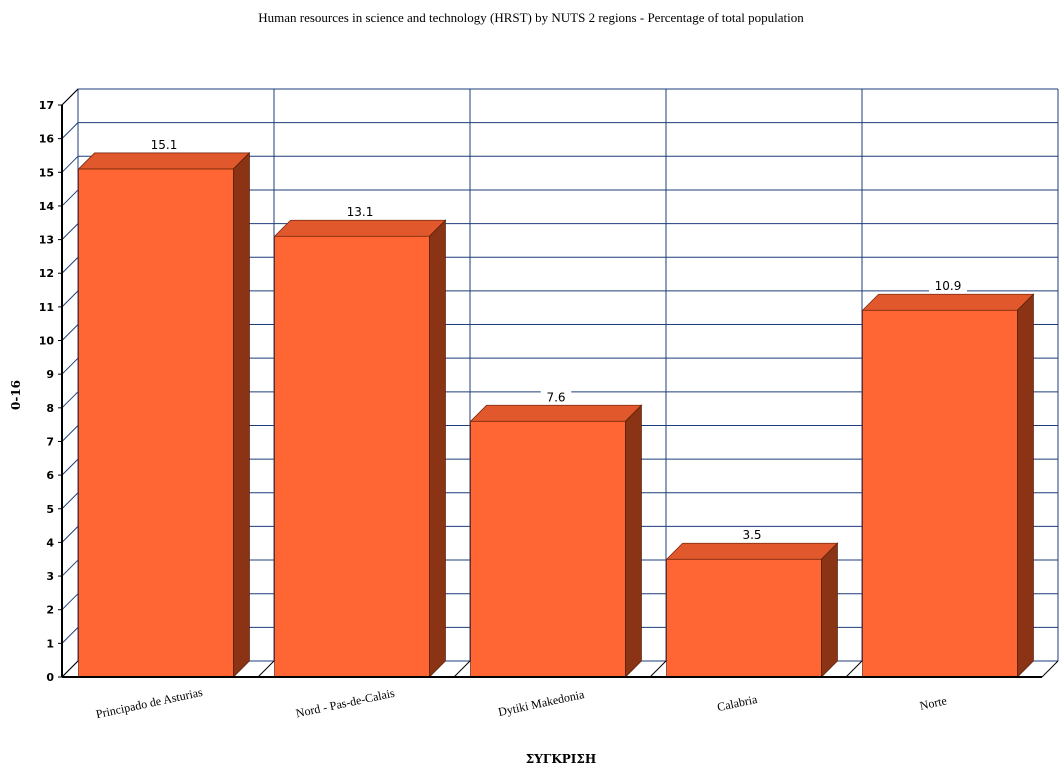  I want to click on y-tick-label: 14, so click(47, 206).